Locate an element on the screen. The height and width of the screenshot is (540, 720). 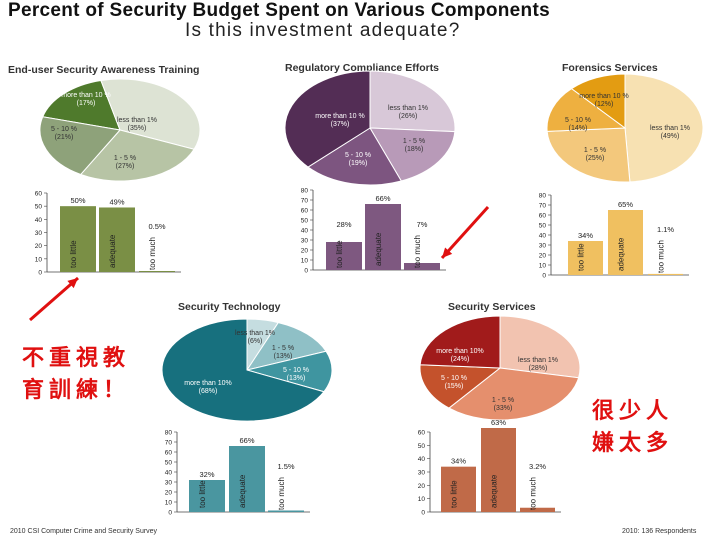
right-annotation: 很少人 嫌太多 is located at coordinates (632, 428).